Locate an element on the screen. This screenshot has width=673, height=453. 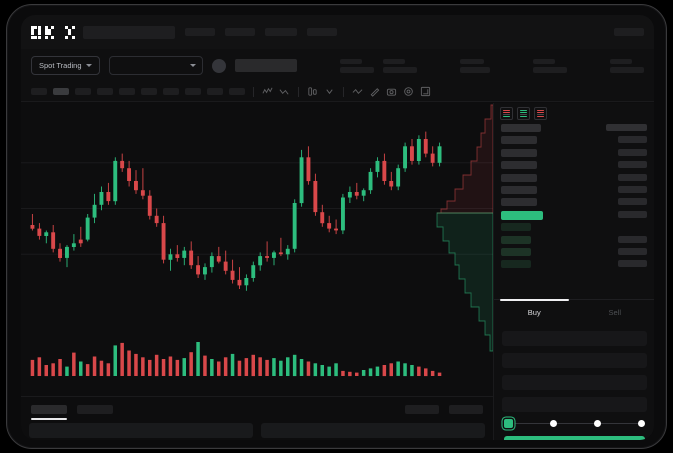
chevron-down-icon is located at coordinates (192, 65).